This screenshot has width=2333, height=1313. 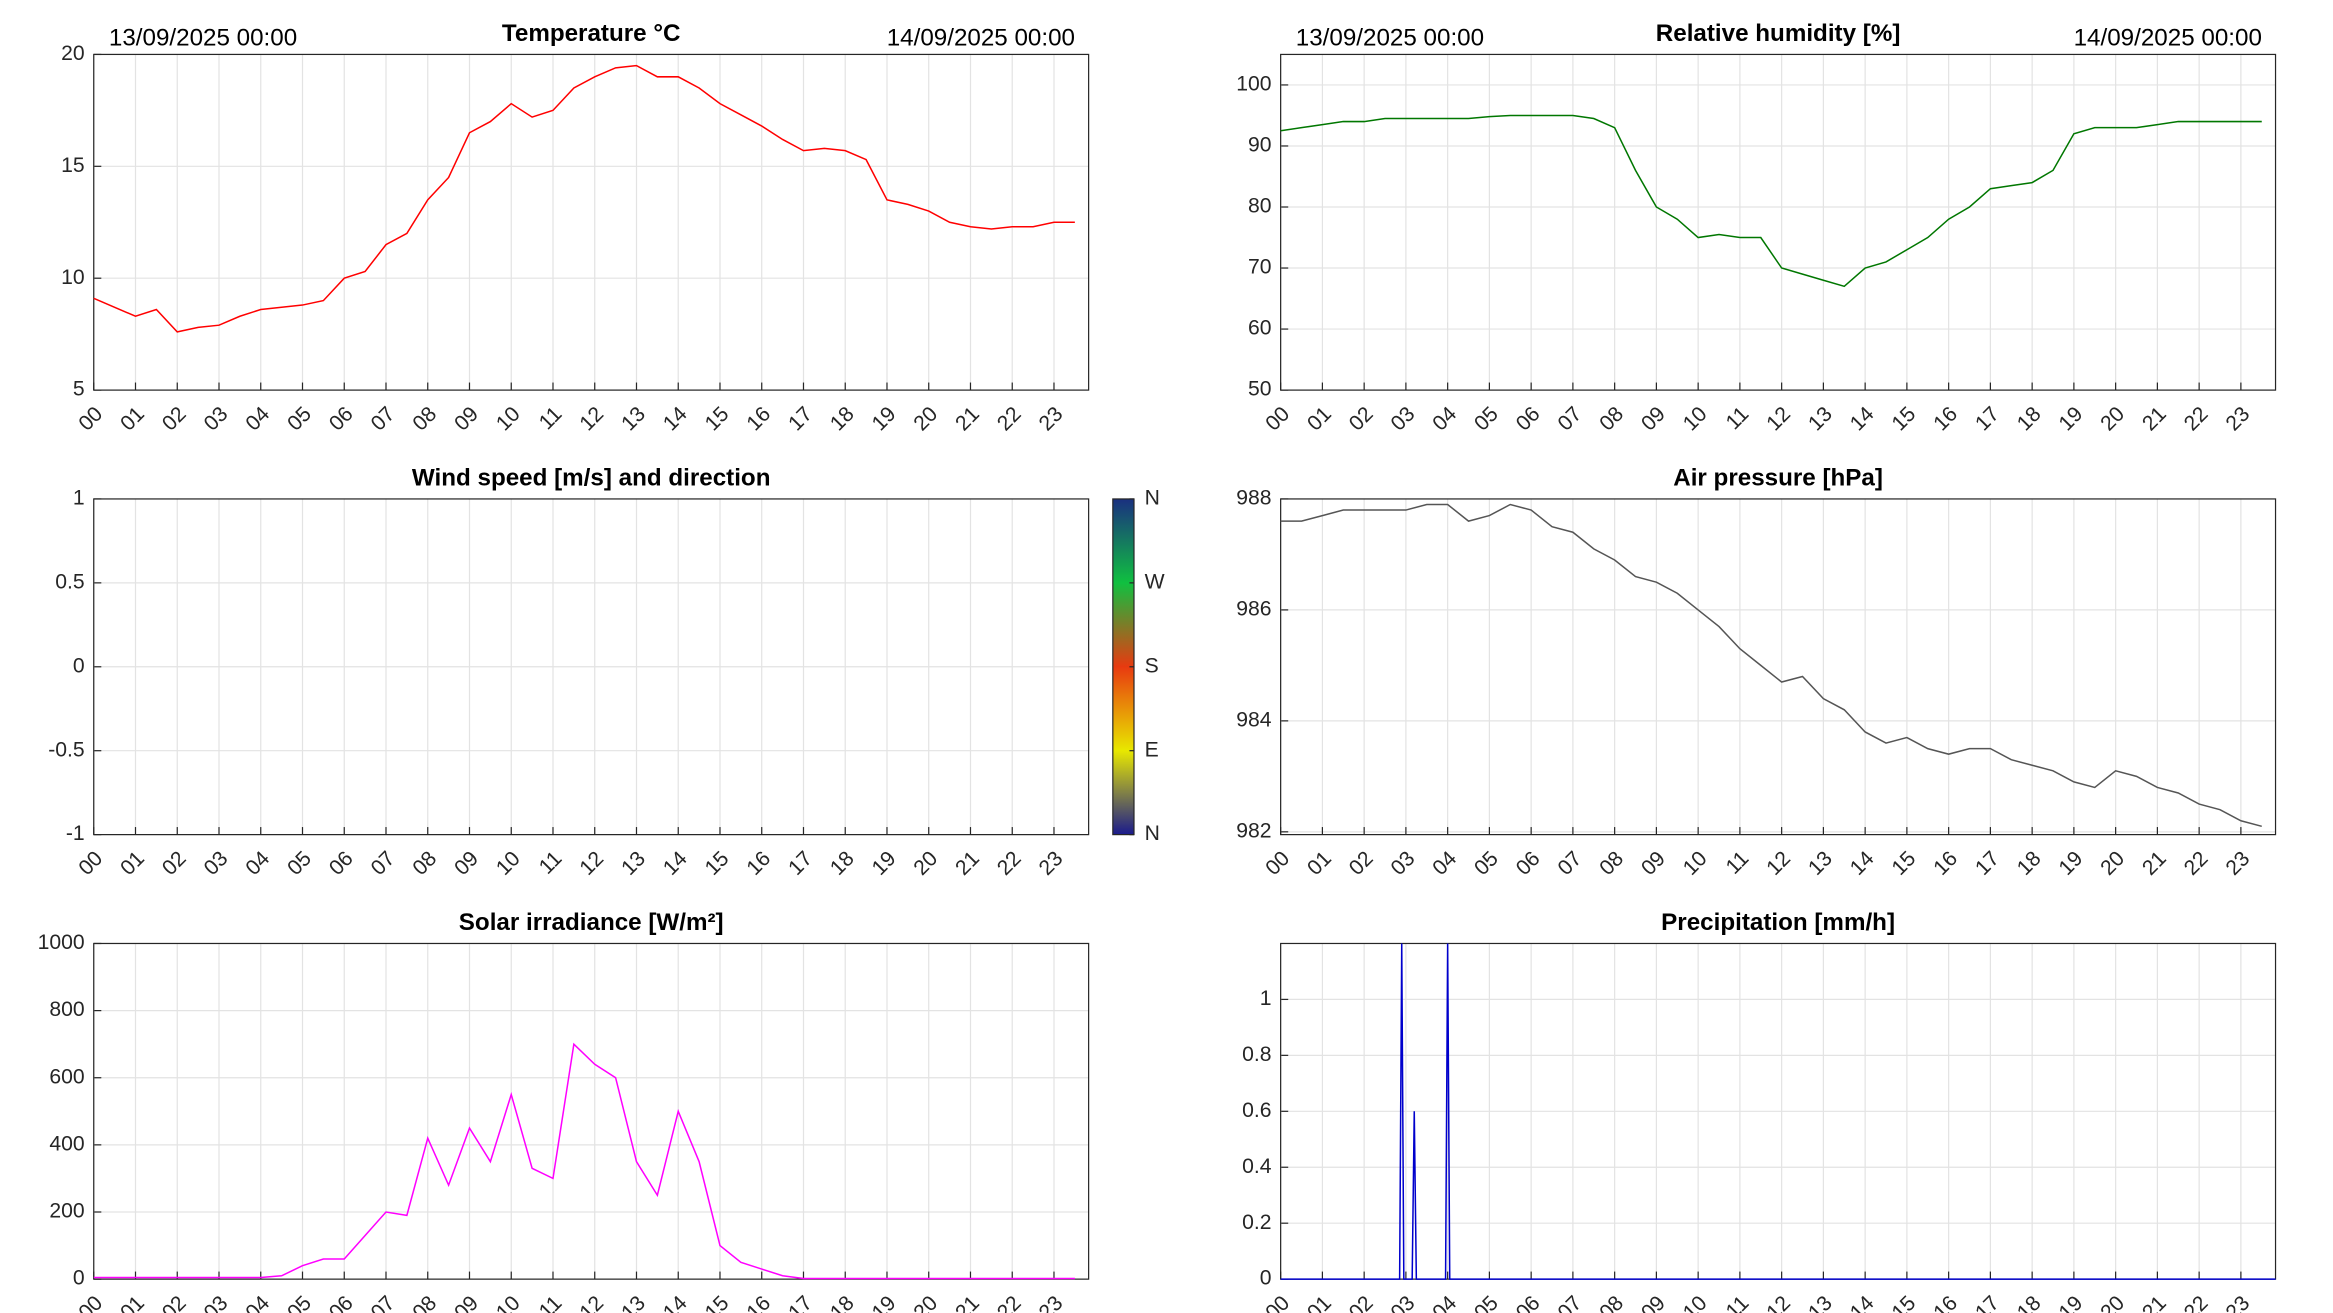 What do you see at coordinates (79, 389) in the screenshot?
I see `y-tick-label: 5` at bounding box center [79, 389].